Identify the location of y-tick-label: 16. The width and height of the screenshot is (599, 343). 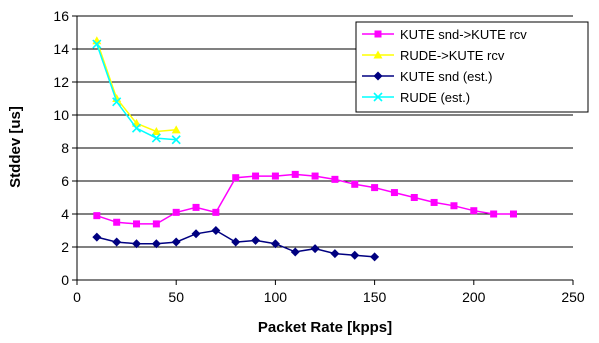
(61, 16).